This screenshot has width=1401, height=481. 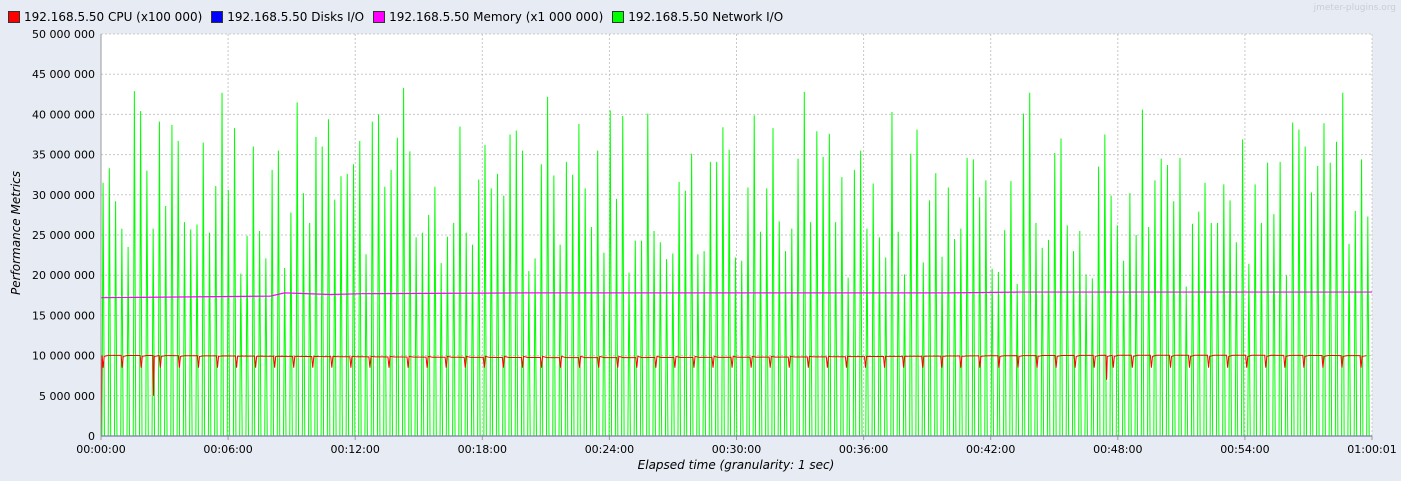 I want to click on legend-swatch-cpu, so click(x=14, y=17).